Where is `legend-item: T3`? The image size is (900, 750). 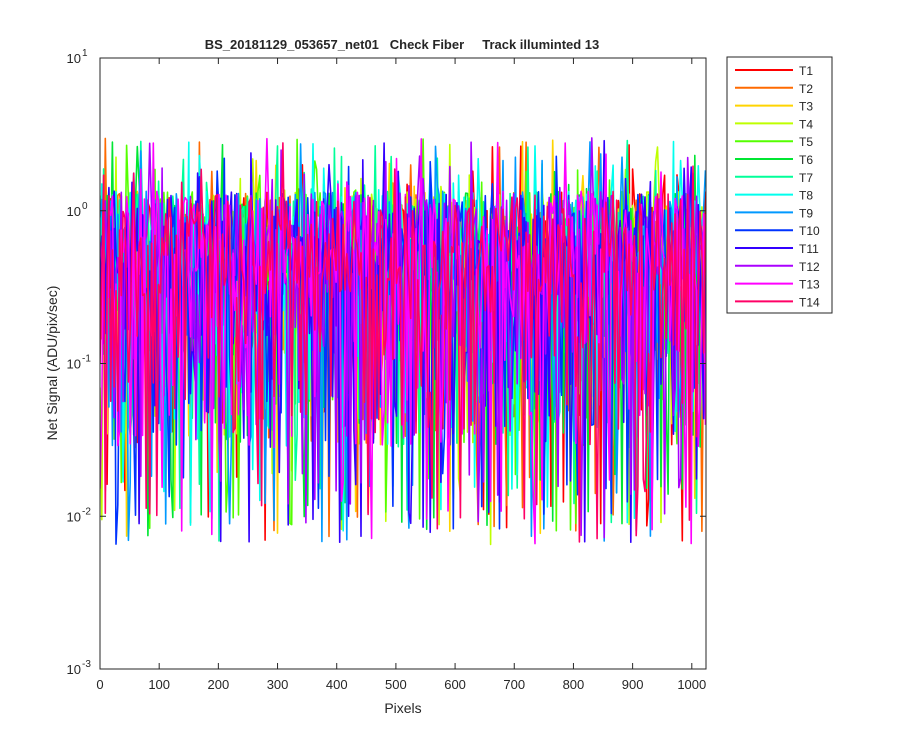 legend-item: T3 is located at coordinates (774, 107).